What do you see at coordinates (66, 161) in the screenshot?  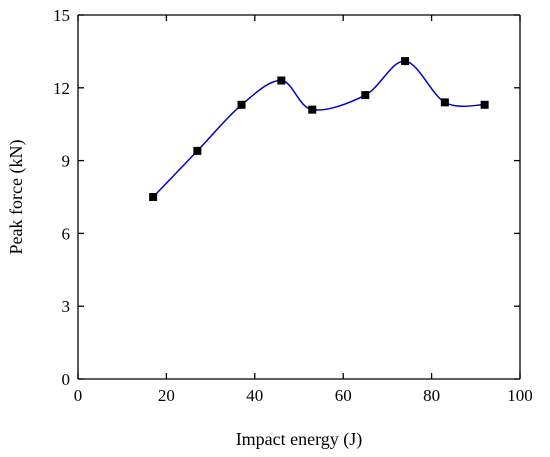 I see `y-tick-label: 9` at bounding box center [66, 161].